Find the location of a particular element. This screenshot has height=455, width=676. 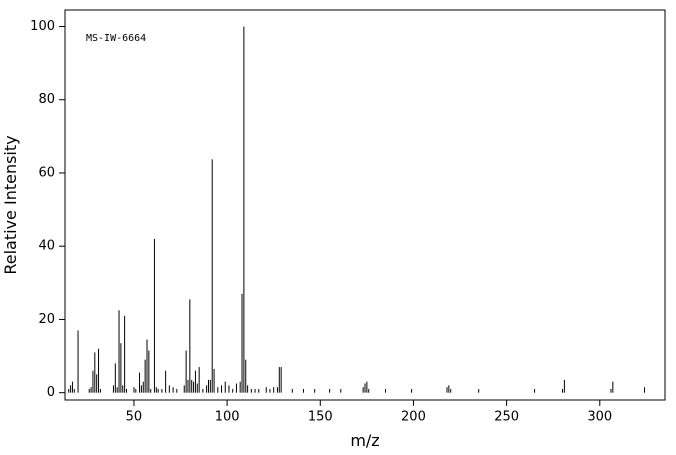

y-tick-label: 40 is located at coordinates (46, 246).